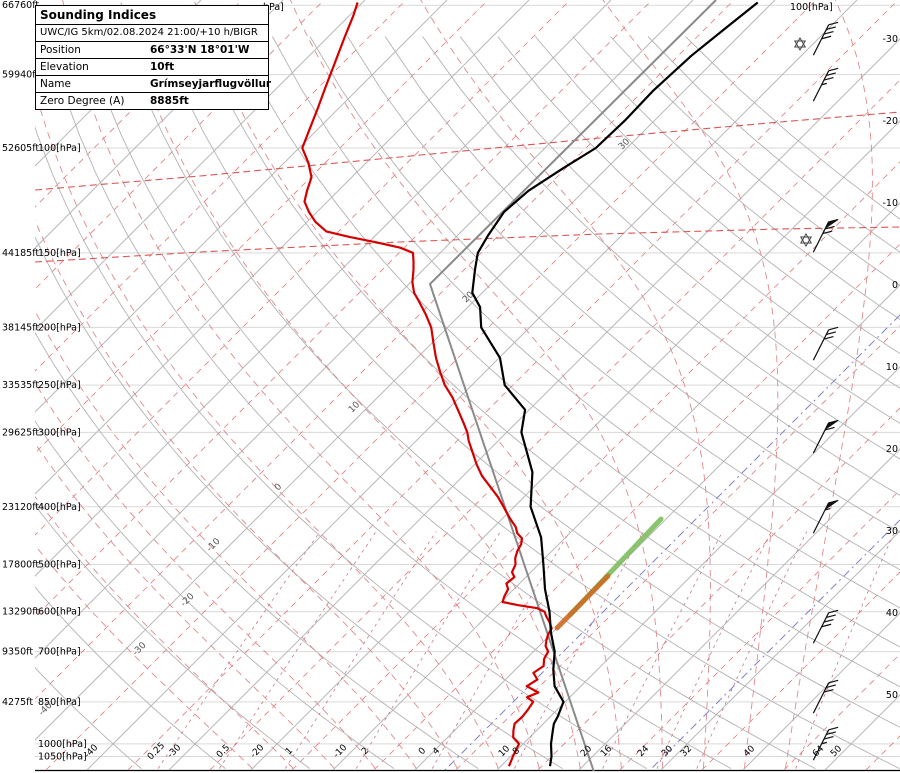  I want to click on layer-marker-orange, so click(582, 602).